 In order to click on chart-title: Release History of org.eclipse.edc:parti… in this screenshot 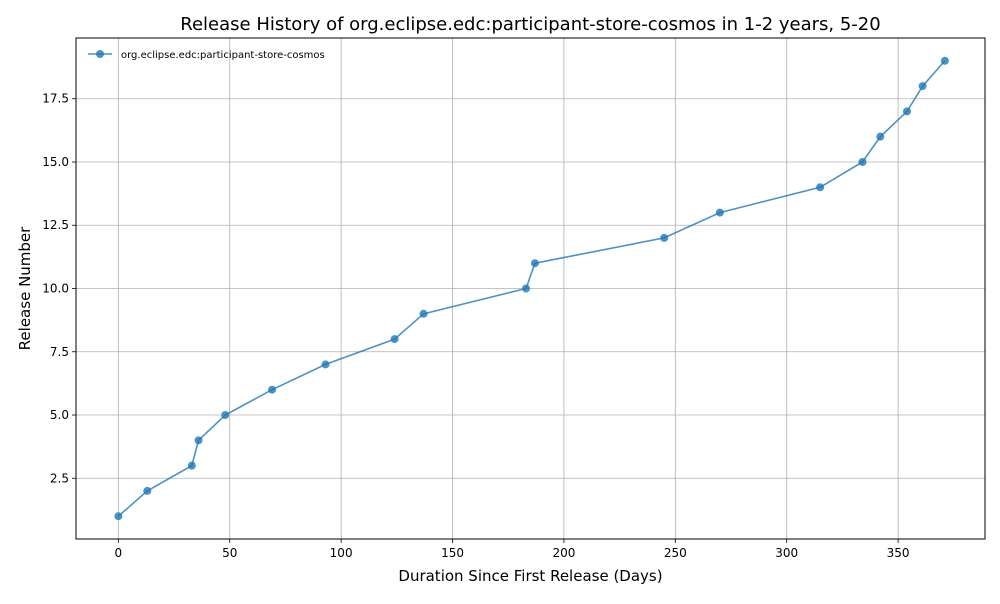, I will do `click(530, 24)`.